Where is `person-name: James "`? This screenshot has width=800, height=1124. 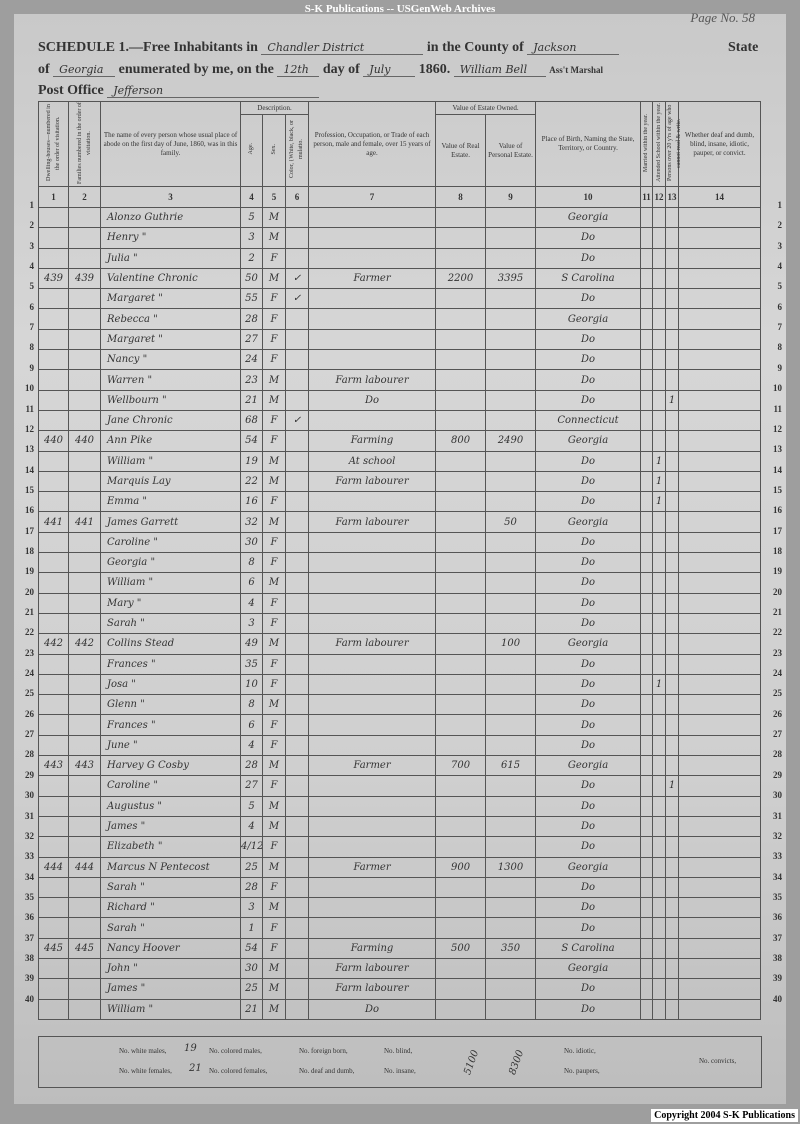 person-name: James " is located at coordinates (170, 826).